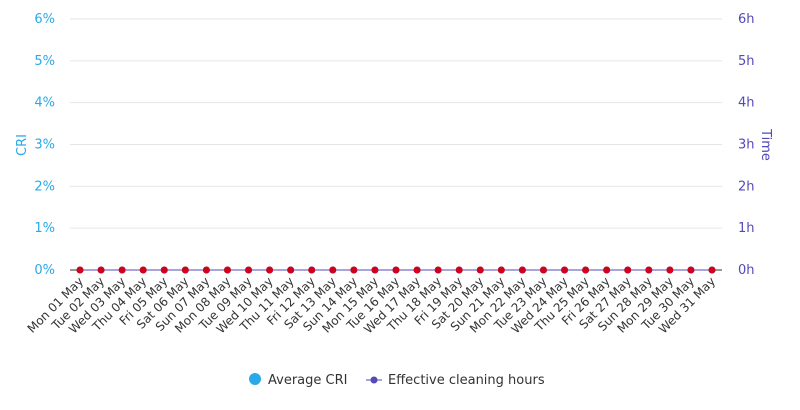 The height and width of the screenshot is (410, 800). What do you see at coordinates (765, 144) in the screenshot?
I see `right-axis-title: Time` at bounding box center [765, 144].